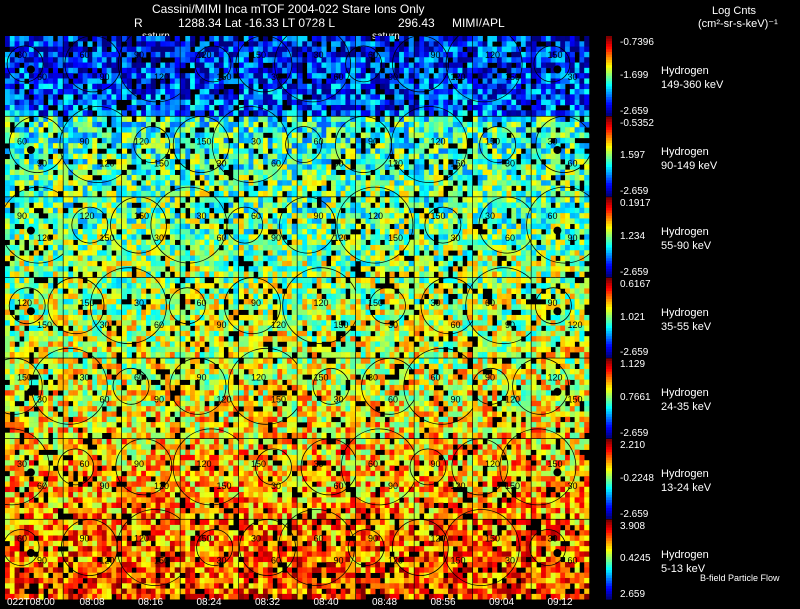 This screenshot has height=609, width=800. I want to click on contour-line, so click(498, 144).